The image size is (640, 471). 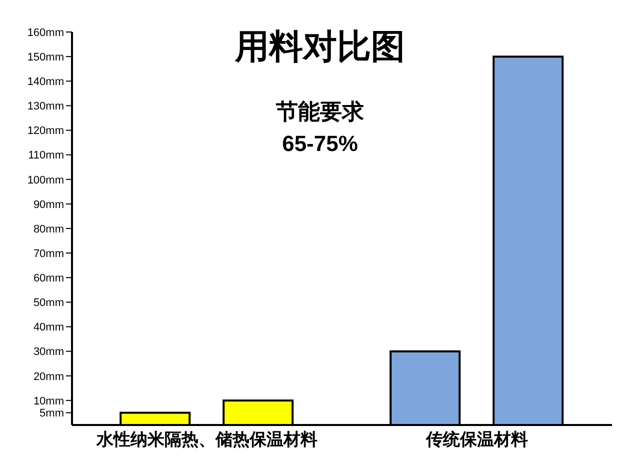 I want to click on y-tick-label: 50mm, so click(x=48, y=303).